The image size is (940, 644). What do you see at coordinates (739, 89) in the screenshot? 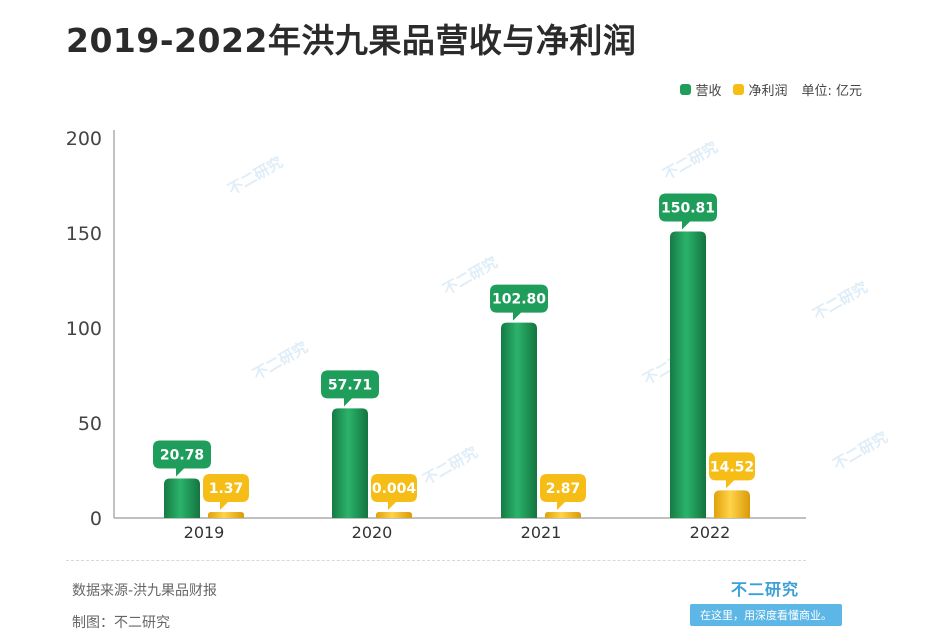
I see `legend-swatch-profit` at bounding box center [739, 89].